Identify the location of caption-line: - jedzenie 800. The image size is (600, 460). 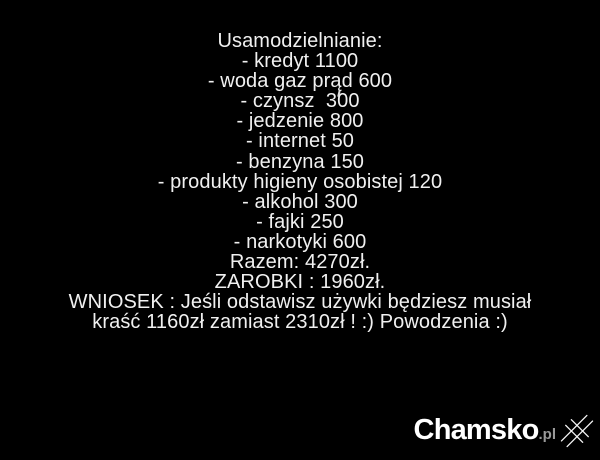
(300, 121).